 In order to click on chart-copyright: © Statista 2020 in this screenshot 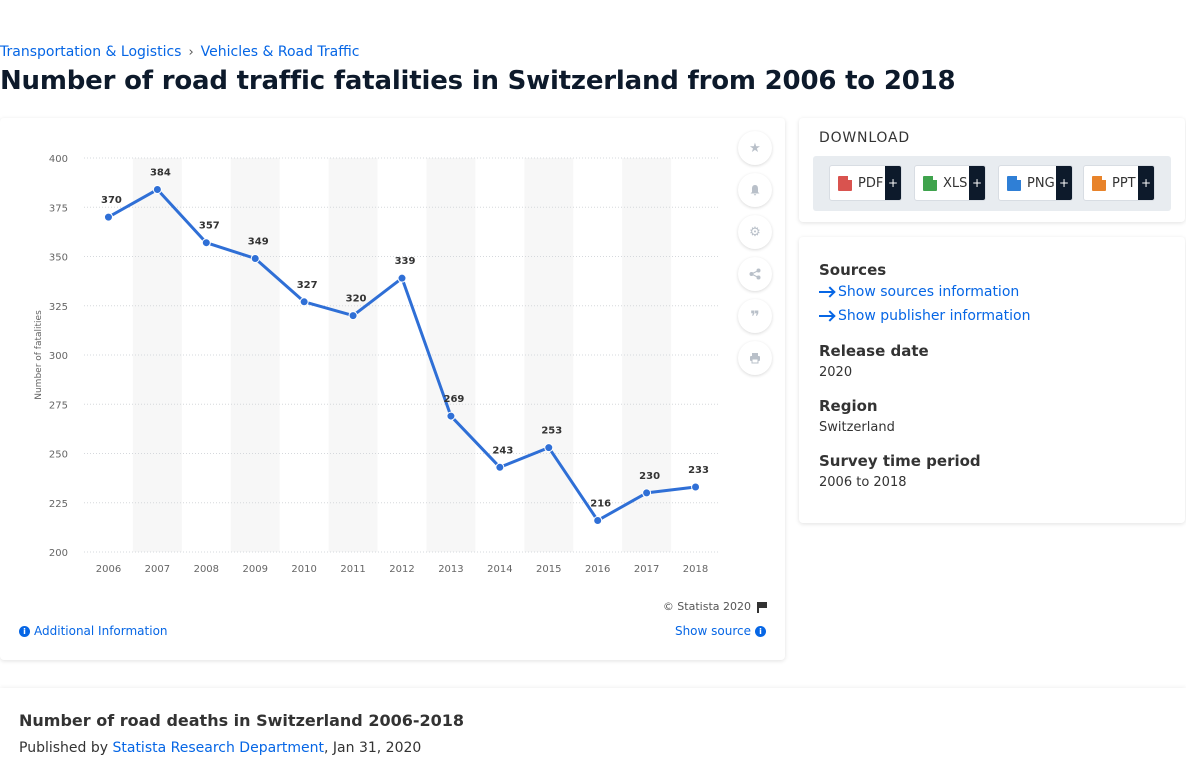, I will do `click(715, 606)`.